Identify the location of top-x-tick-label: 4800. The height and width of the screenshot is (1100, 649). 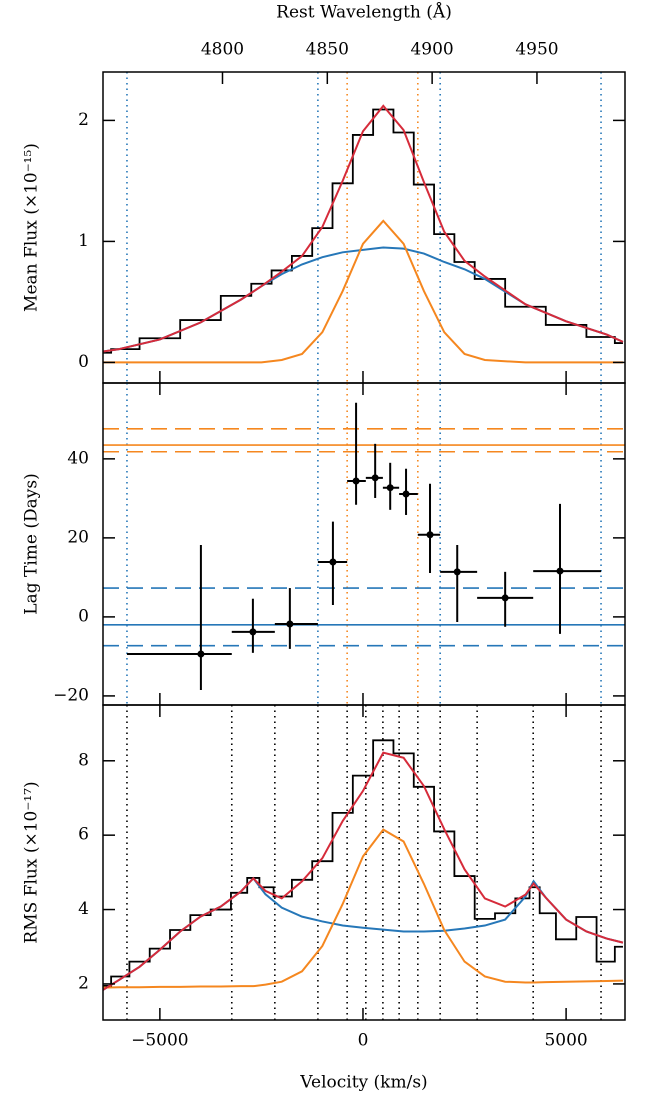
(222, 50).